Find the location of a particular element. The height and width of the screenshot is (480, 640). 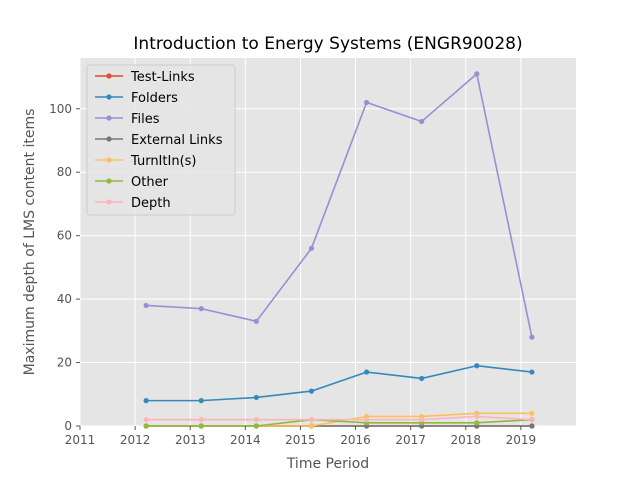

legend-label: Other is located at coordinates (150, 182).